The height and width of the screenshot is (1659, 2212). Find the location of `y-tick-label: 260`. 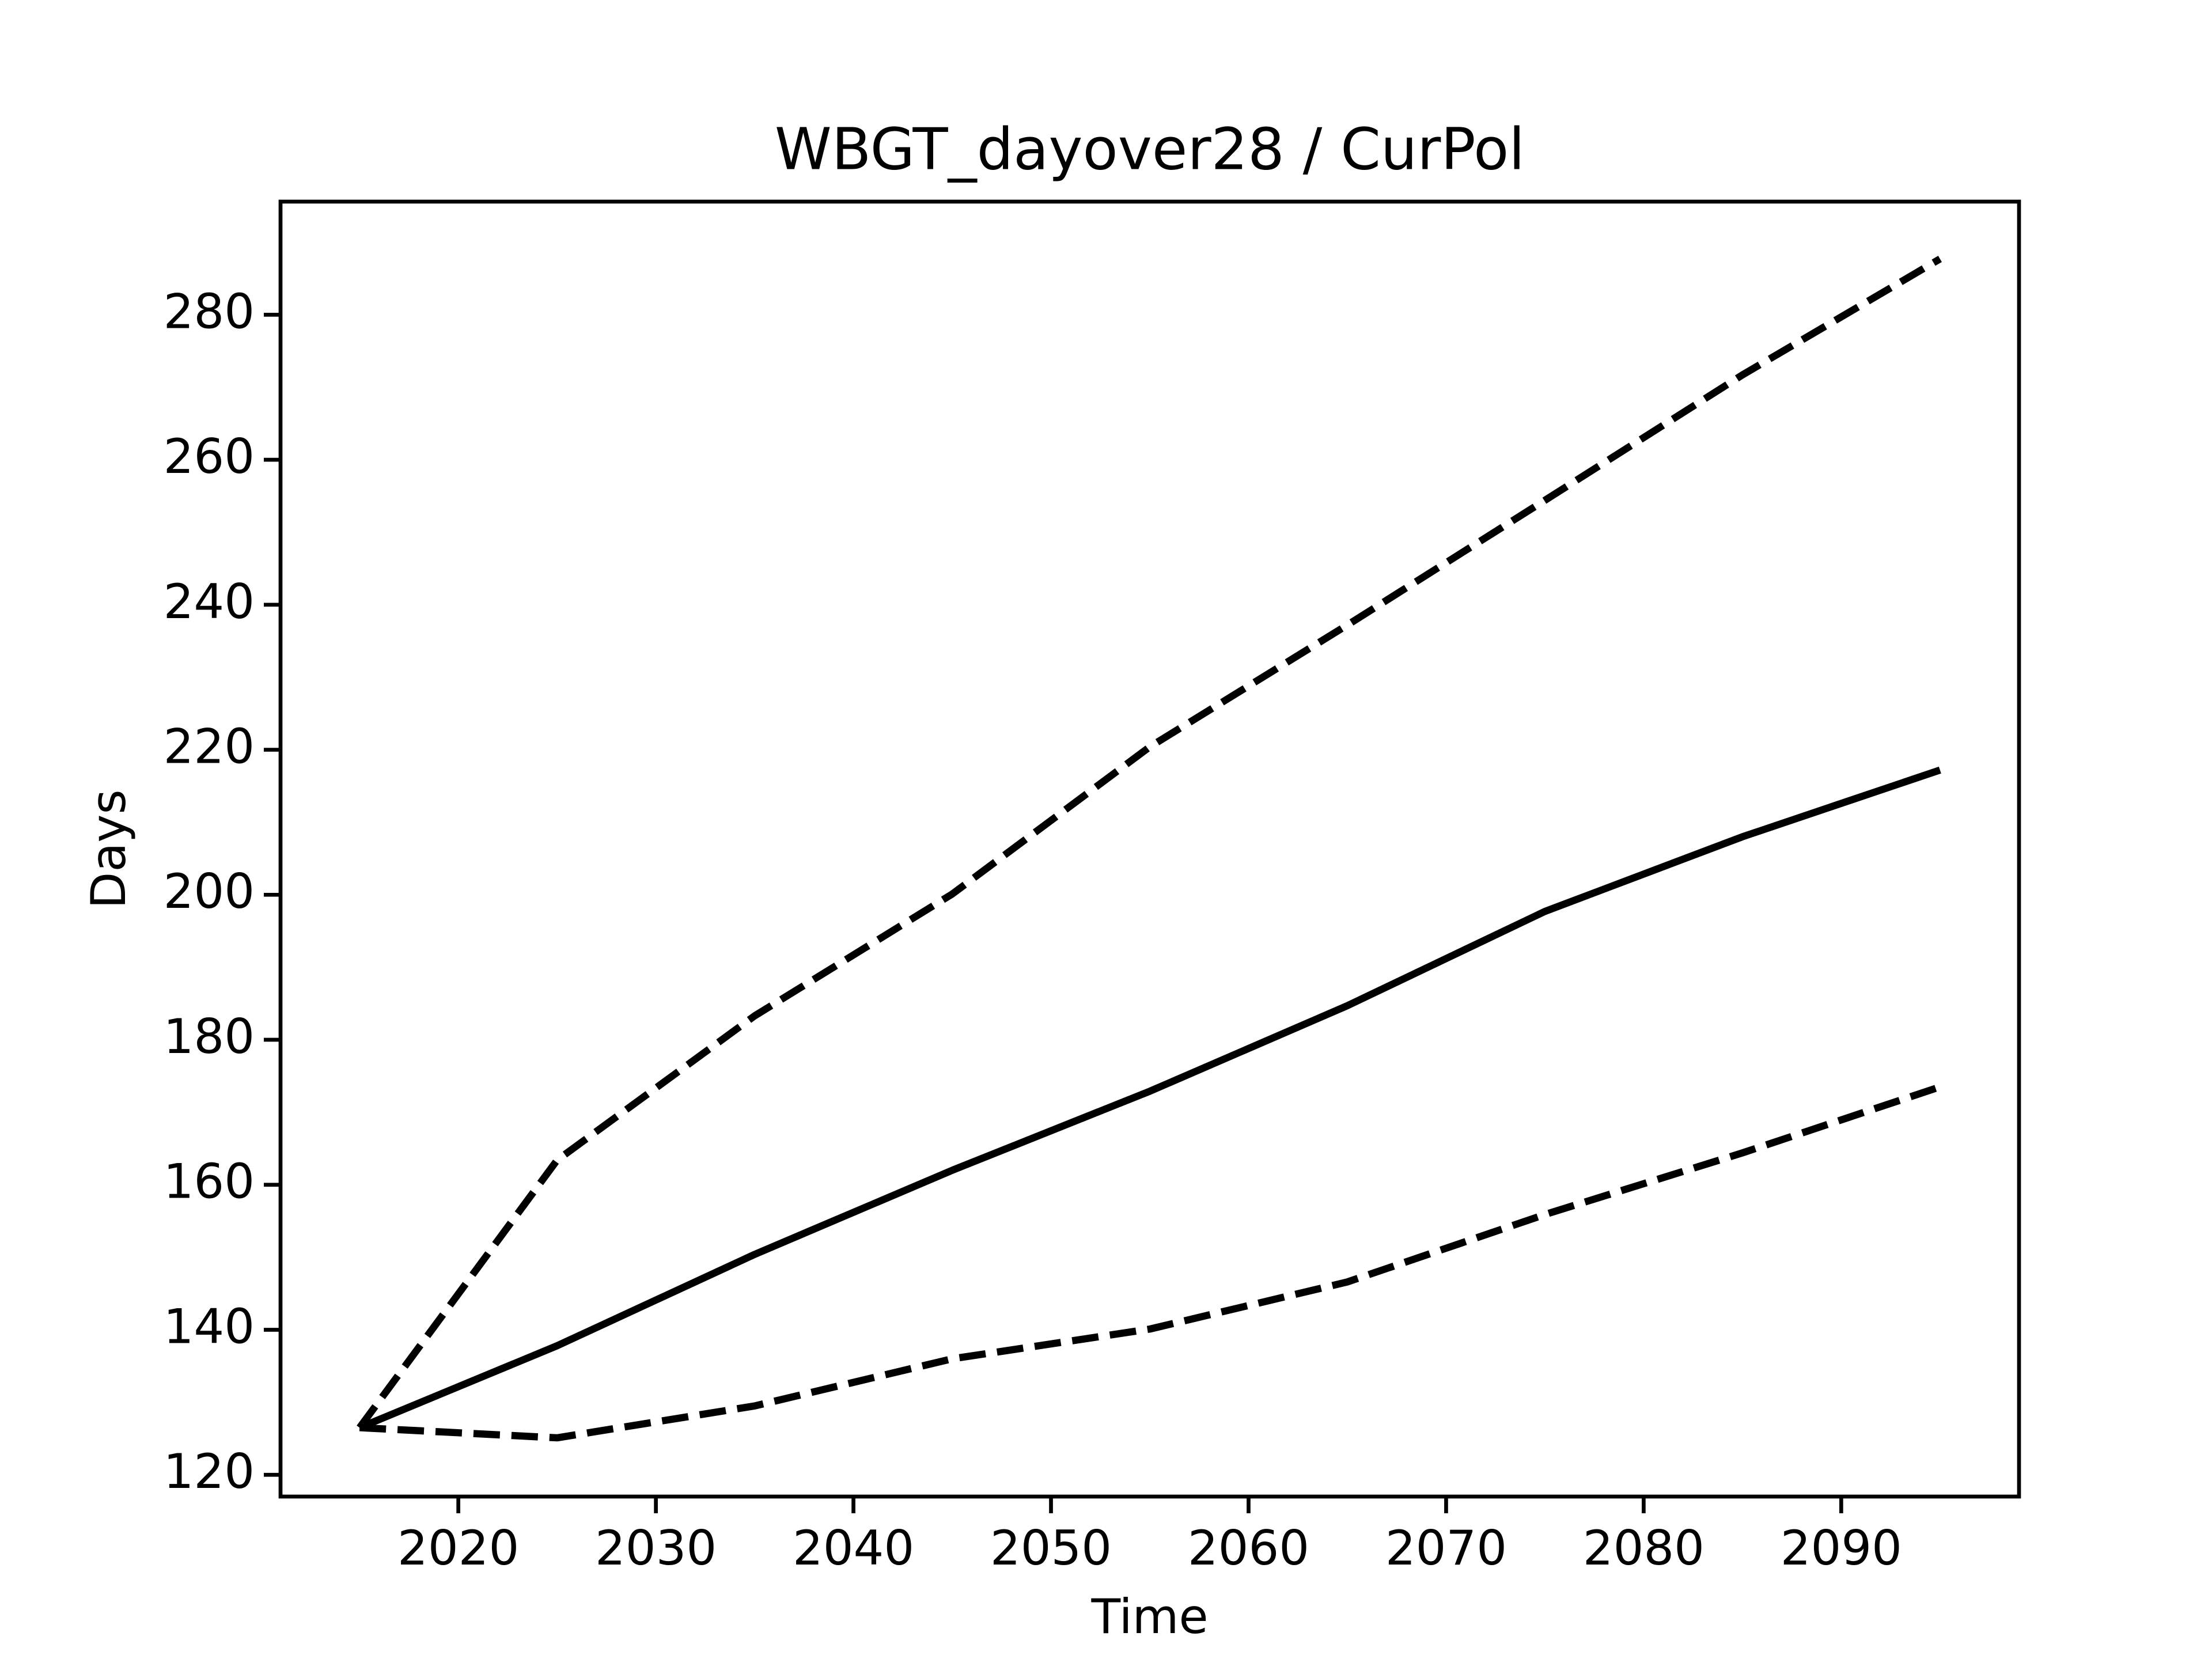

y-tick-label: 260 is located at coordinates (209, 456).